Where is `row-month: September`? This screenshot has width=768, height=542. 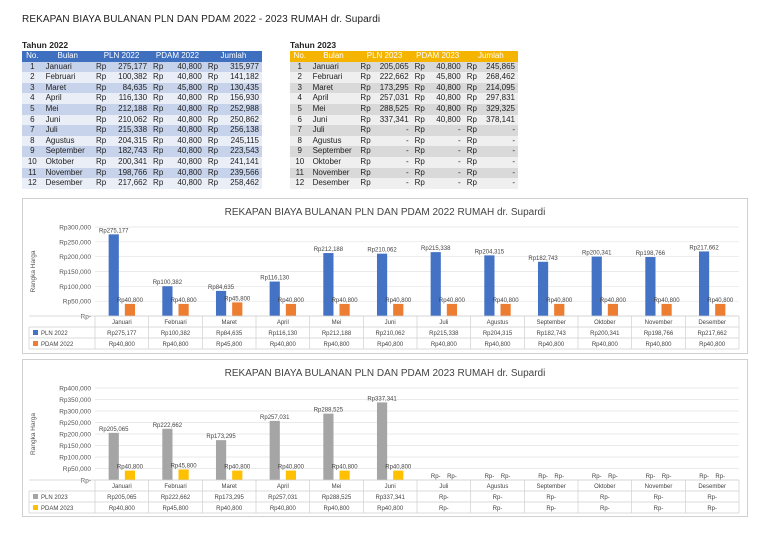
row-month: September is located at coordinates (333, 151).